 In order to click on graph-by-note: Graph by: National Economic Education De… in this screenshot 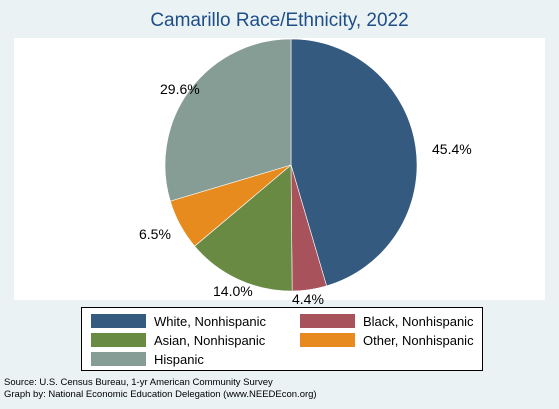, I will do `click(160, 394)`.